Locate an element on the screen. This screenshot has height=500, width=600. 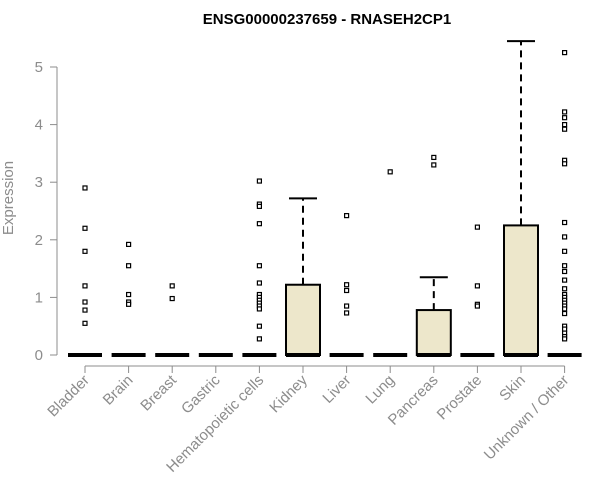
chart-title: ENSG00000237659 - RNASEH2CP1 is located at coordinates (327, 19).